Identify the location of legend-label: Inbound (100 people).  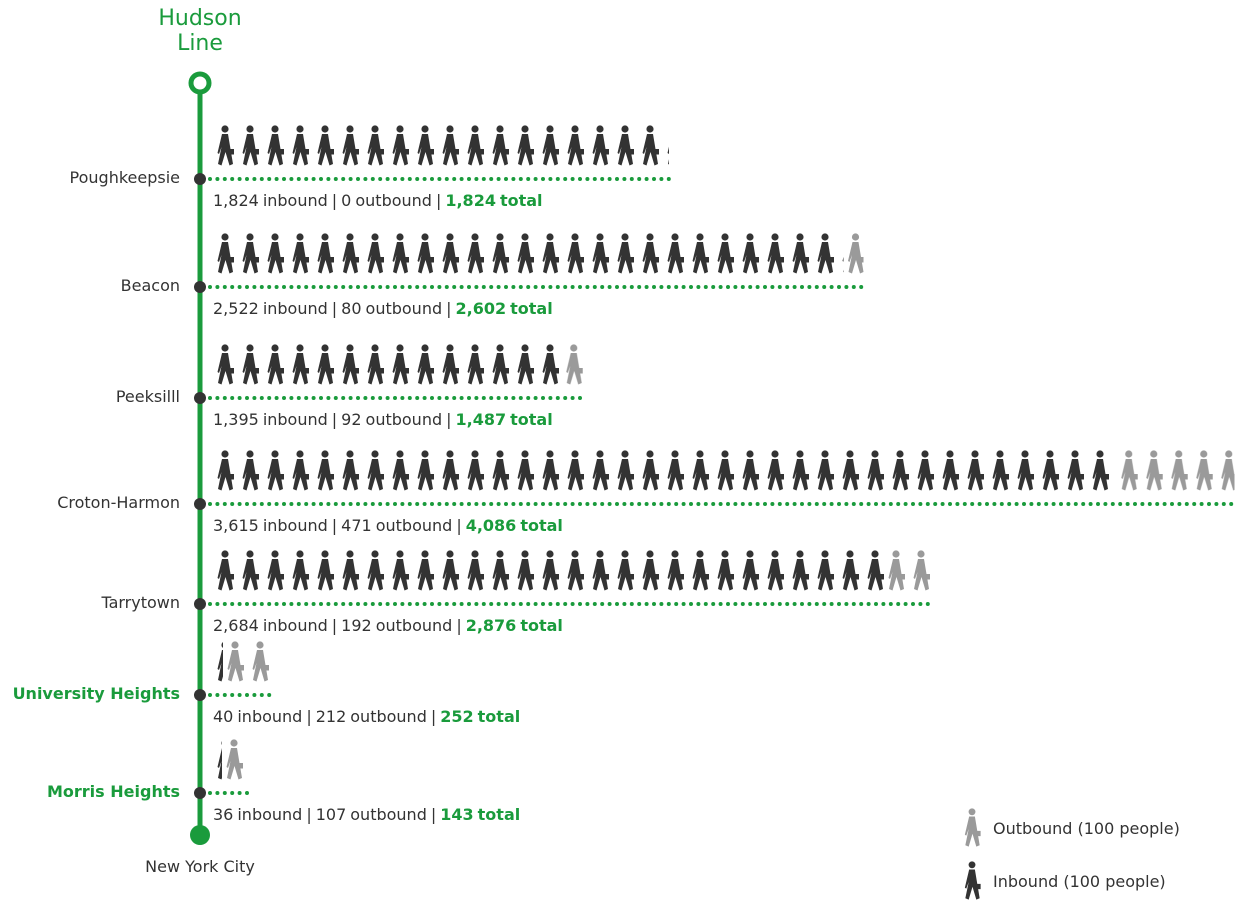
(1079, 881).